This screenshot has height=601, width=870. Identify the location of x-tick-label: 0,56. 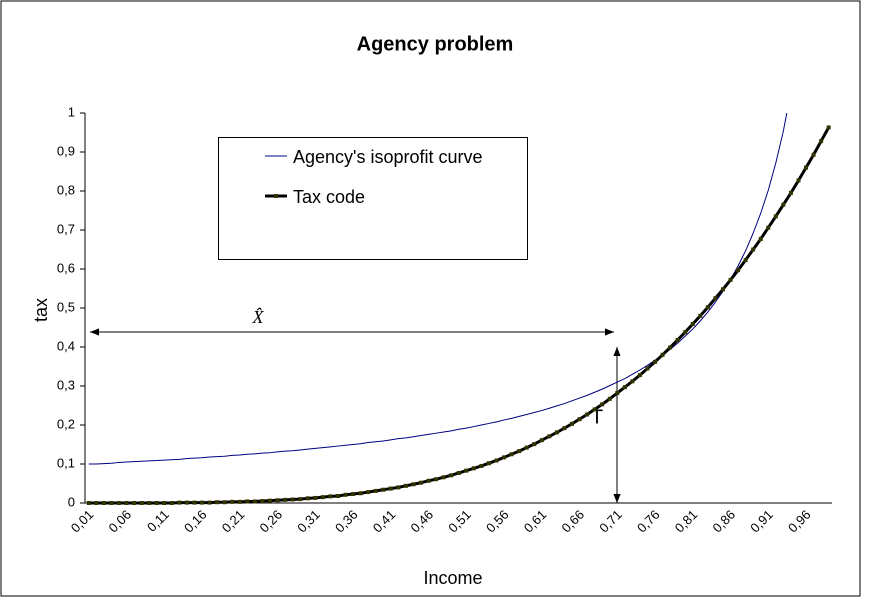
(497, 521).